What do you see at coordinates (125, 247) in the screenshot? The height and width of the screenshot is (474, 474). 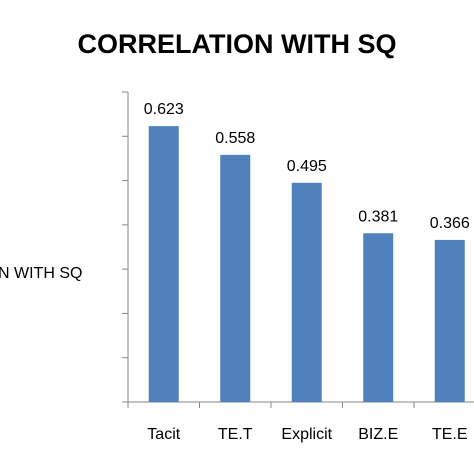 I see `y-axis-ticks` at bounding box center [125, 247].